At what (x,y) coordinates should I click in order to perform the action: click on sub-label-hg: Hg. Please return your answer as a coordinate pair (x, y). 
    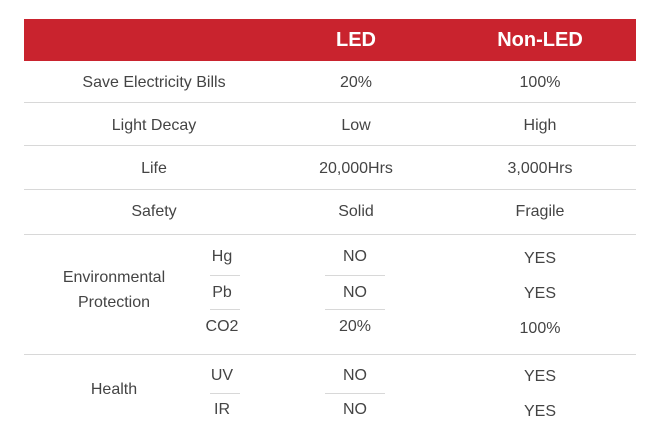
    Looking at the image, I should click on (222, 256).